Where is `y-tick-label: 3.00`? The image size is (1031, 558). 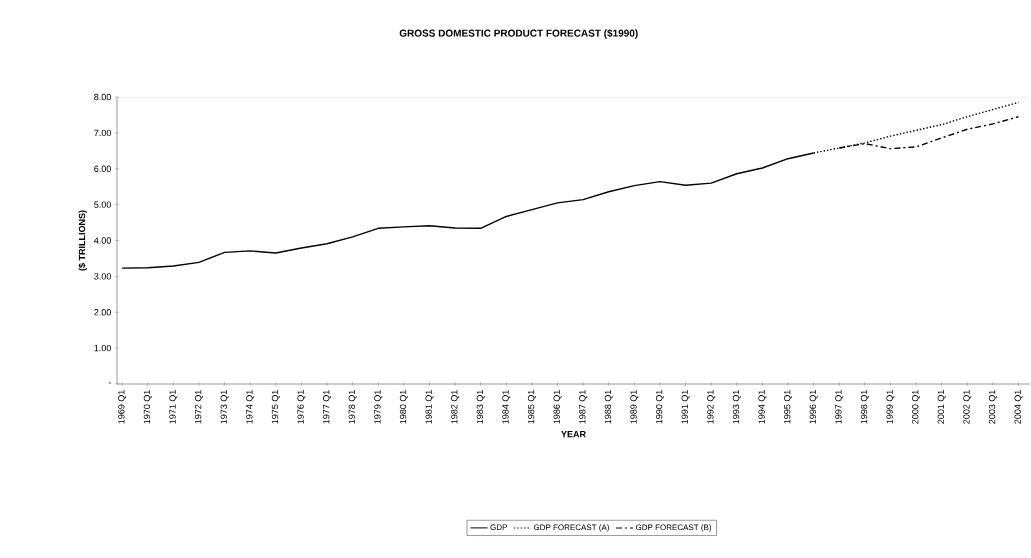 y-tick-label: 3.00 is located at coordinates (102, 276).